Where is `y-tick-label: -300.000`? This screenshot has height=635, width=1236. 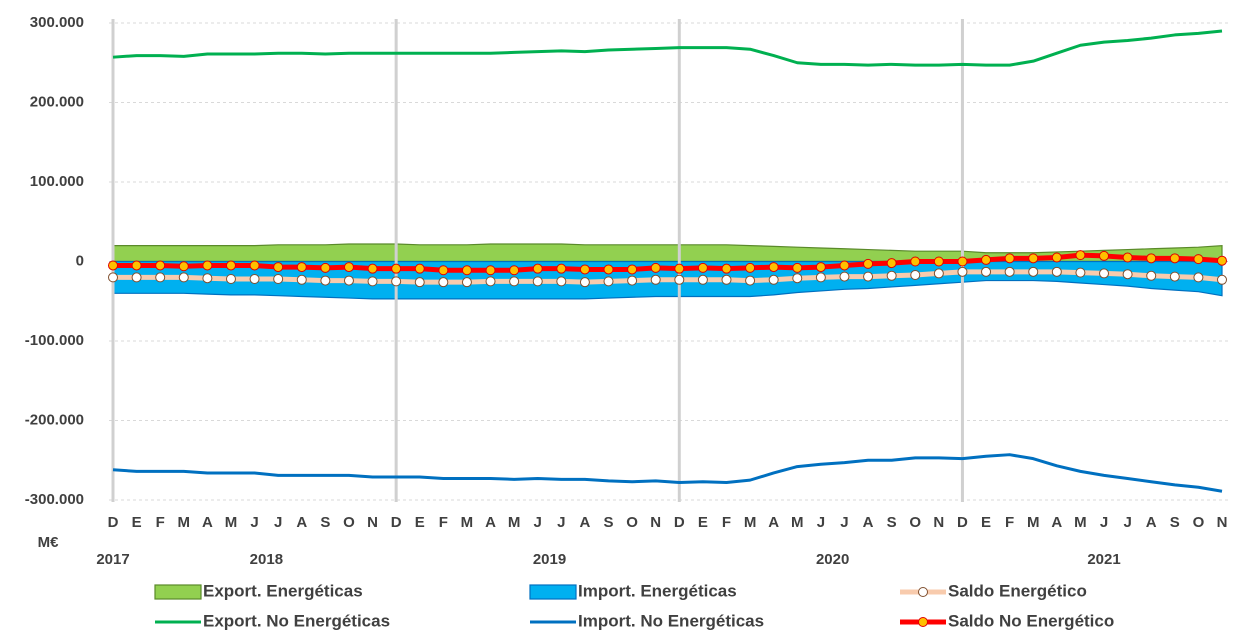 y-tick-label: -300.000 is located at coordinates (54, 499).